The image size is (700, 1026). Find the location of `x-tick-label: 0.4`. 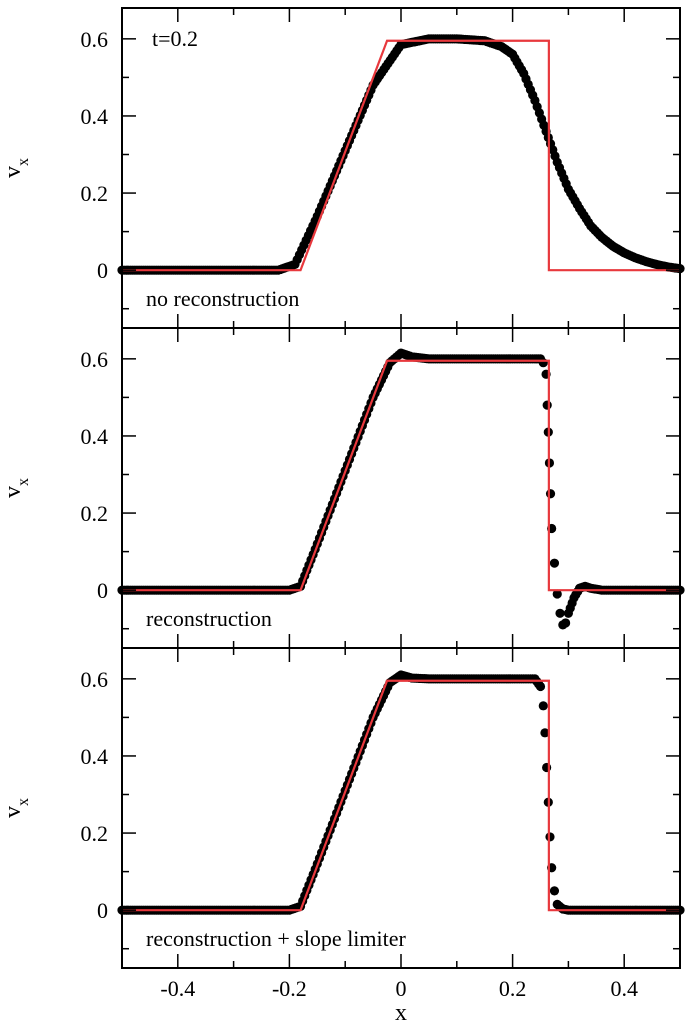

x-tick-label: 0.4 is located at coordinates (624, 988).